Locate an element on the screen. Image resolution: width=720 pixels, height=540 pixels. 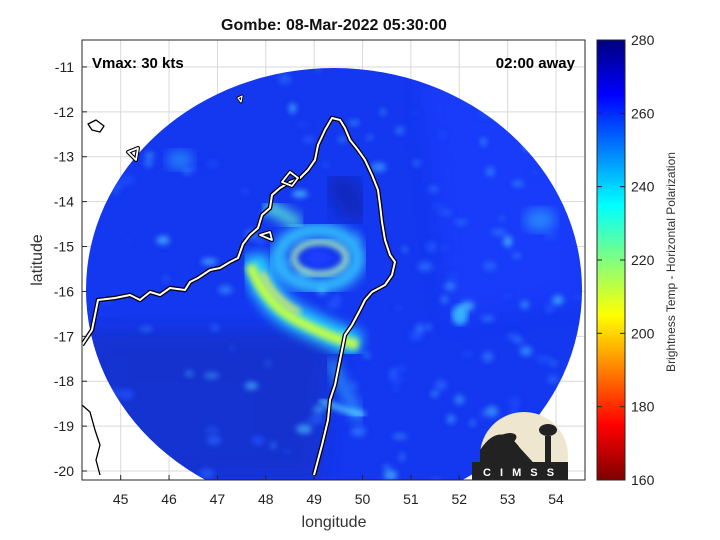
colorbar-tick-label: 160 is located at coordinates (643, 480).